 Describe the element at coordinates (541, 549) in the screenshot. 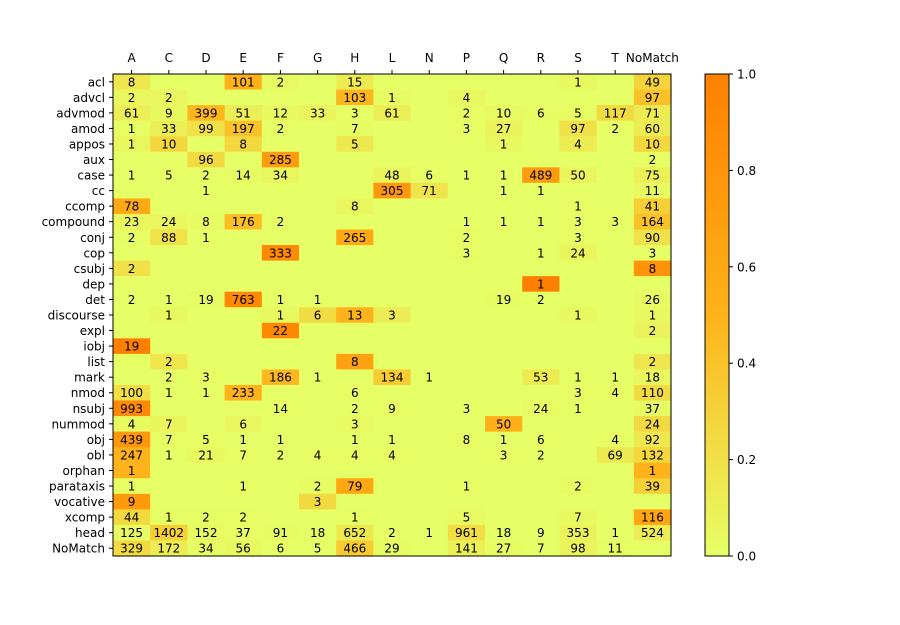

I see `cell-value-label: 7` at that location.